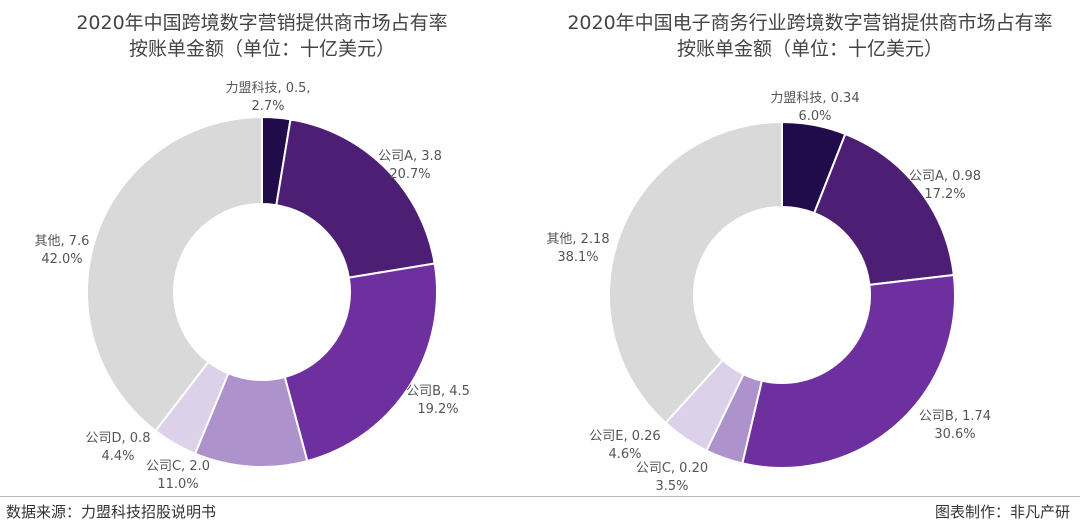 The image size is (1080, 523). I want to click on percent-label: 17.2%, so click(944, 194).